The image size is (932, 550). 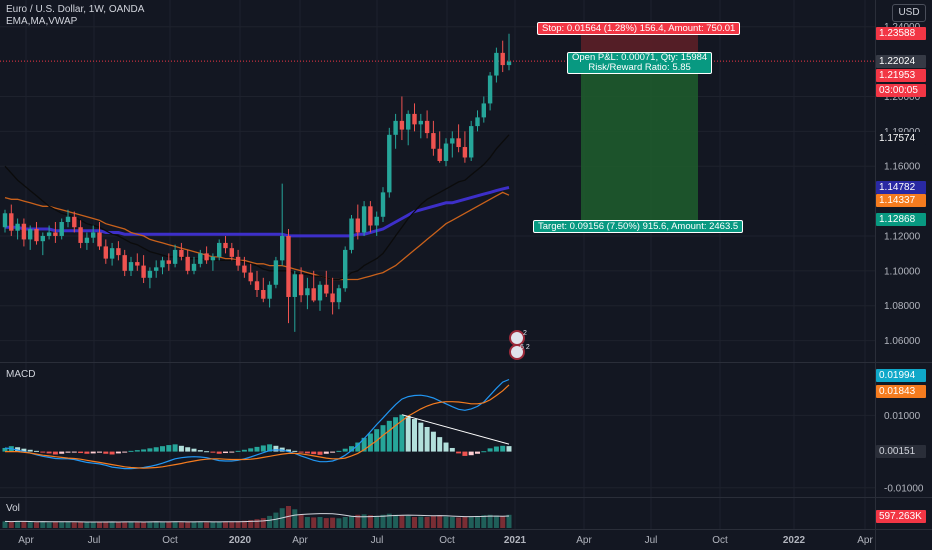 I want to click on signal-line, so click(x=257, y=426).